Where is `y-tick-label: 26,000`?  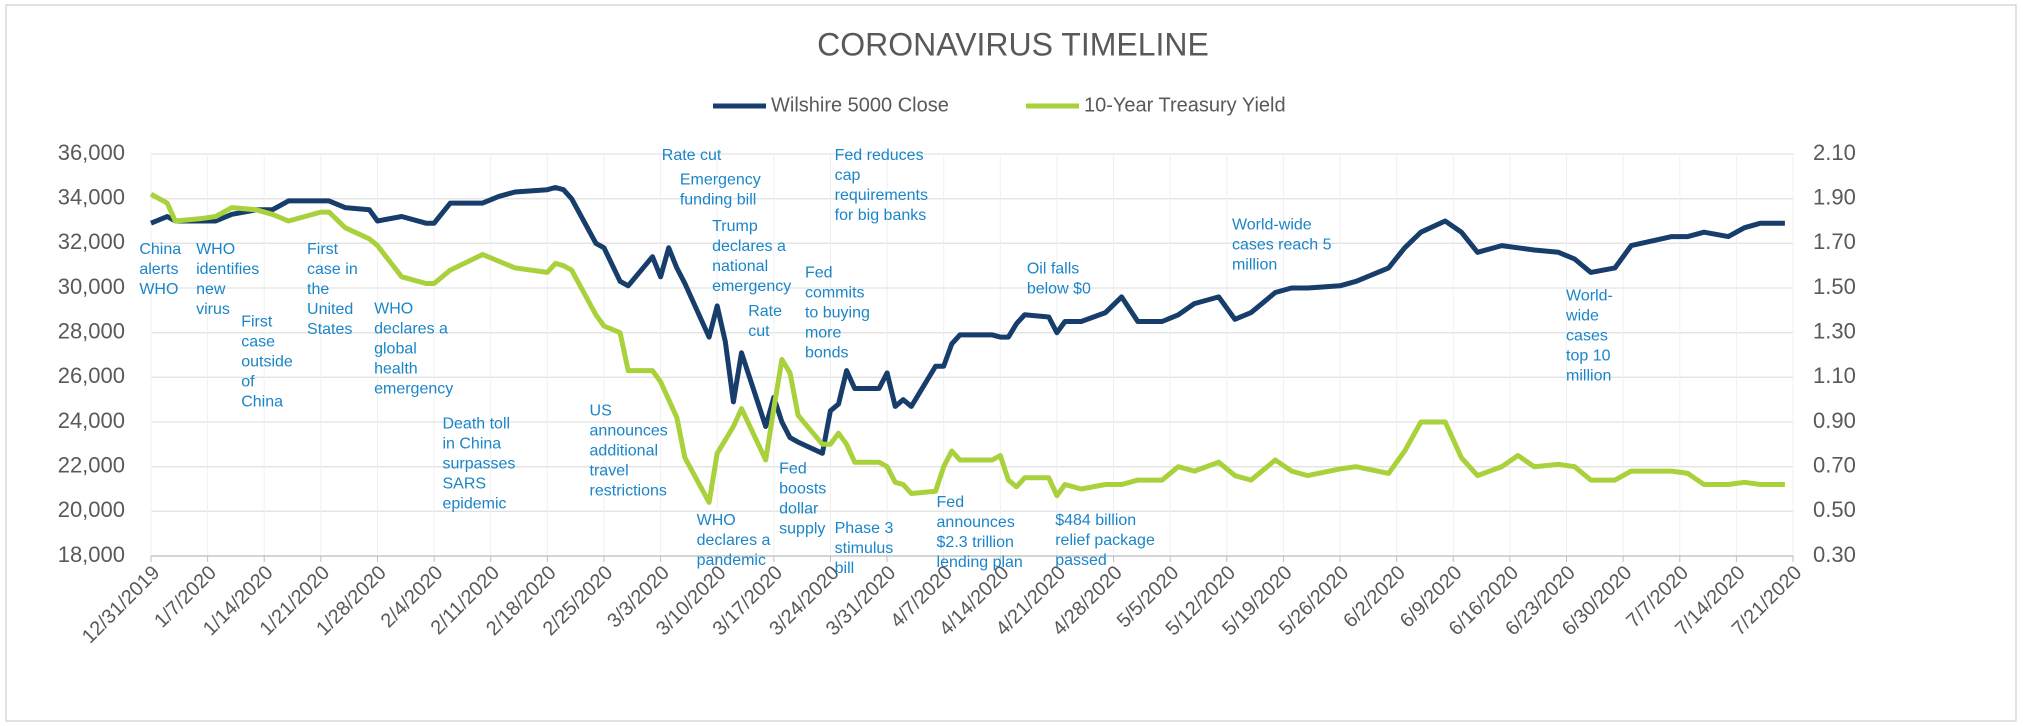 y-tick-label: 26,000 is located at coordinates (91, 375).